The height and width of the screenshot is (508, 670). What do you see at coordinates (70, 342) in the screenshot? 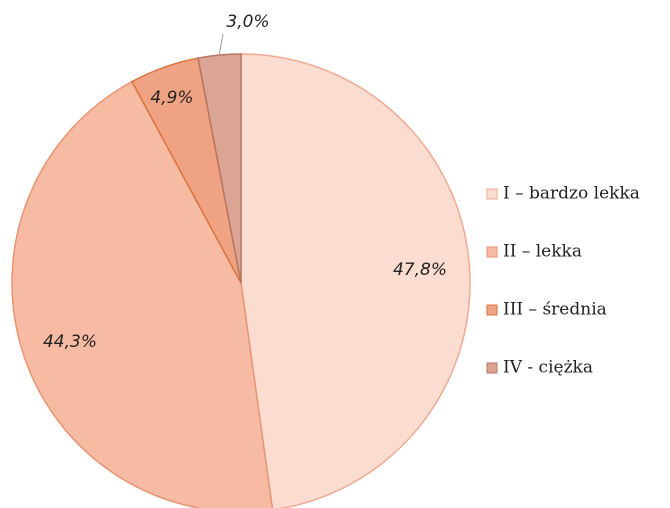
I see `data-label: 44,3%` at bounding box center [70, 342].